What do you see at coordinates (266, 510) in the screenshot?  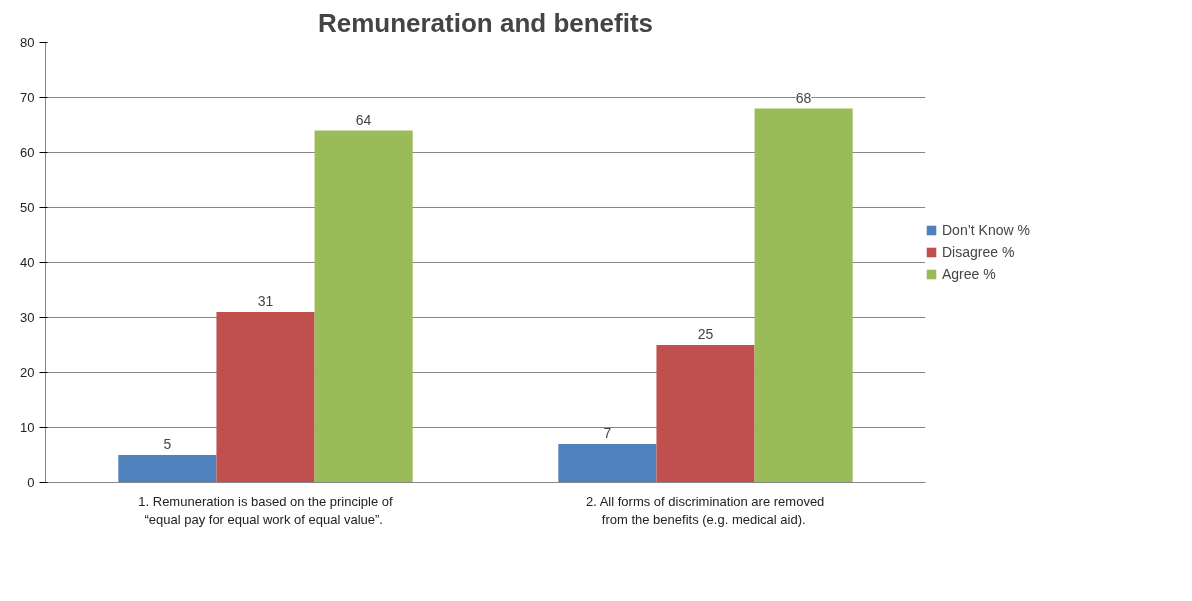 I see `x-tick-label: 1. Remuneration is based on the principle of “equal pay for equal work of equal value”.` at bounding box center [266, 510].